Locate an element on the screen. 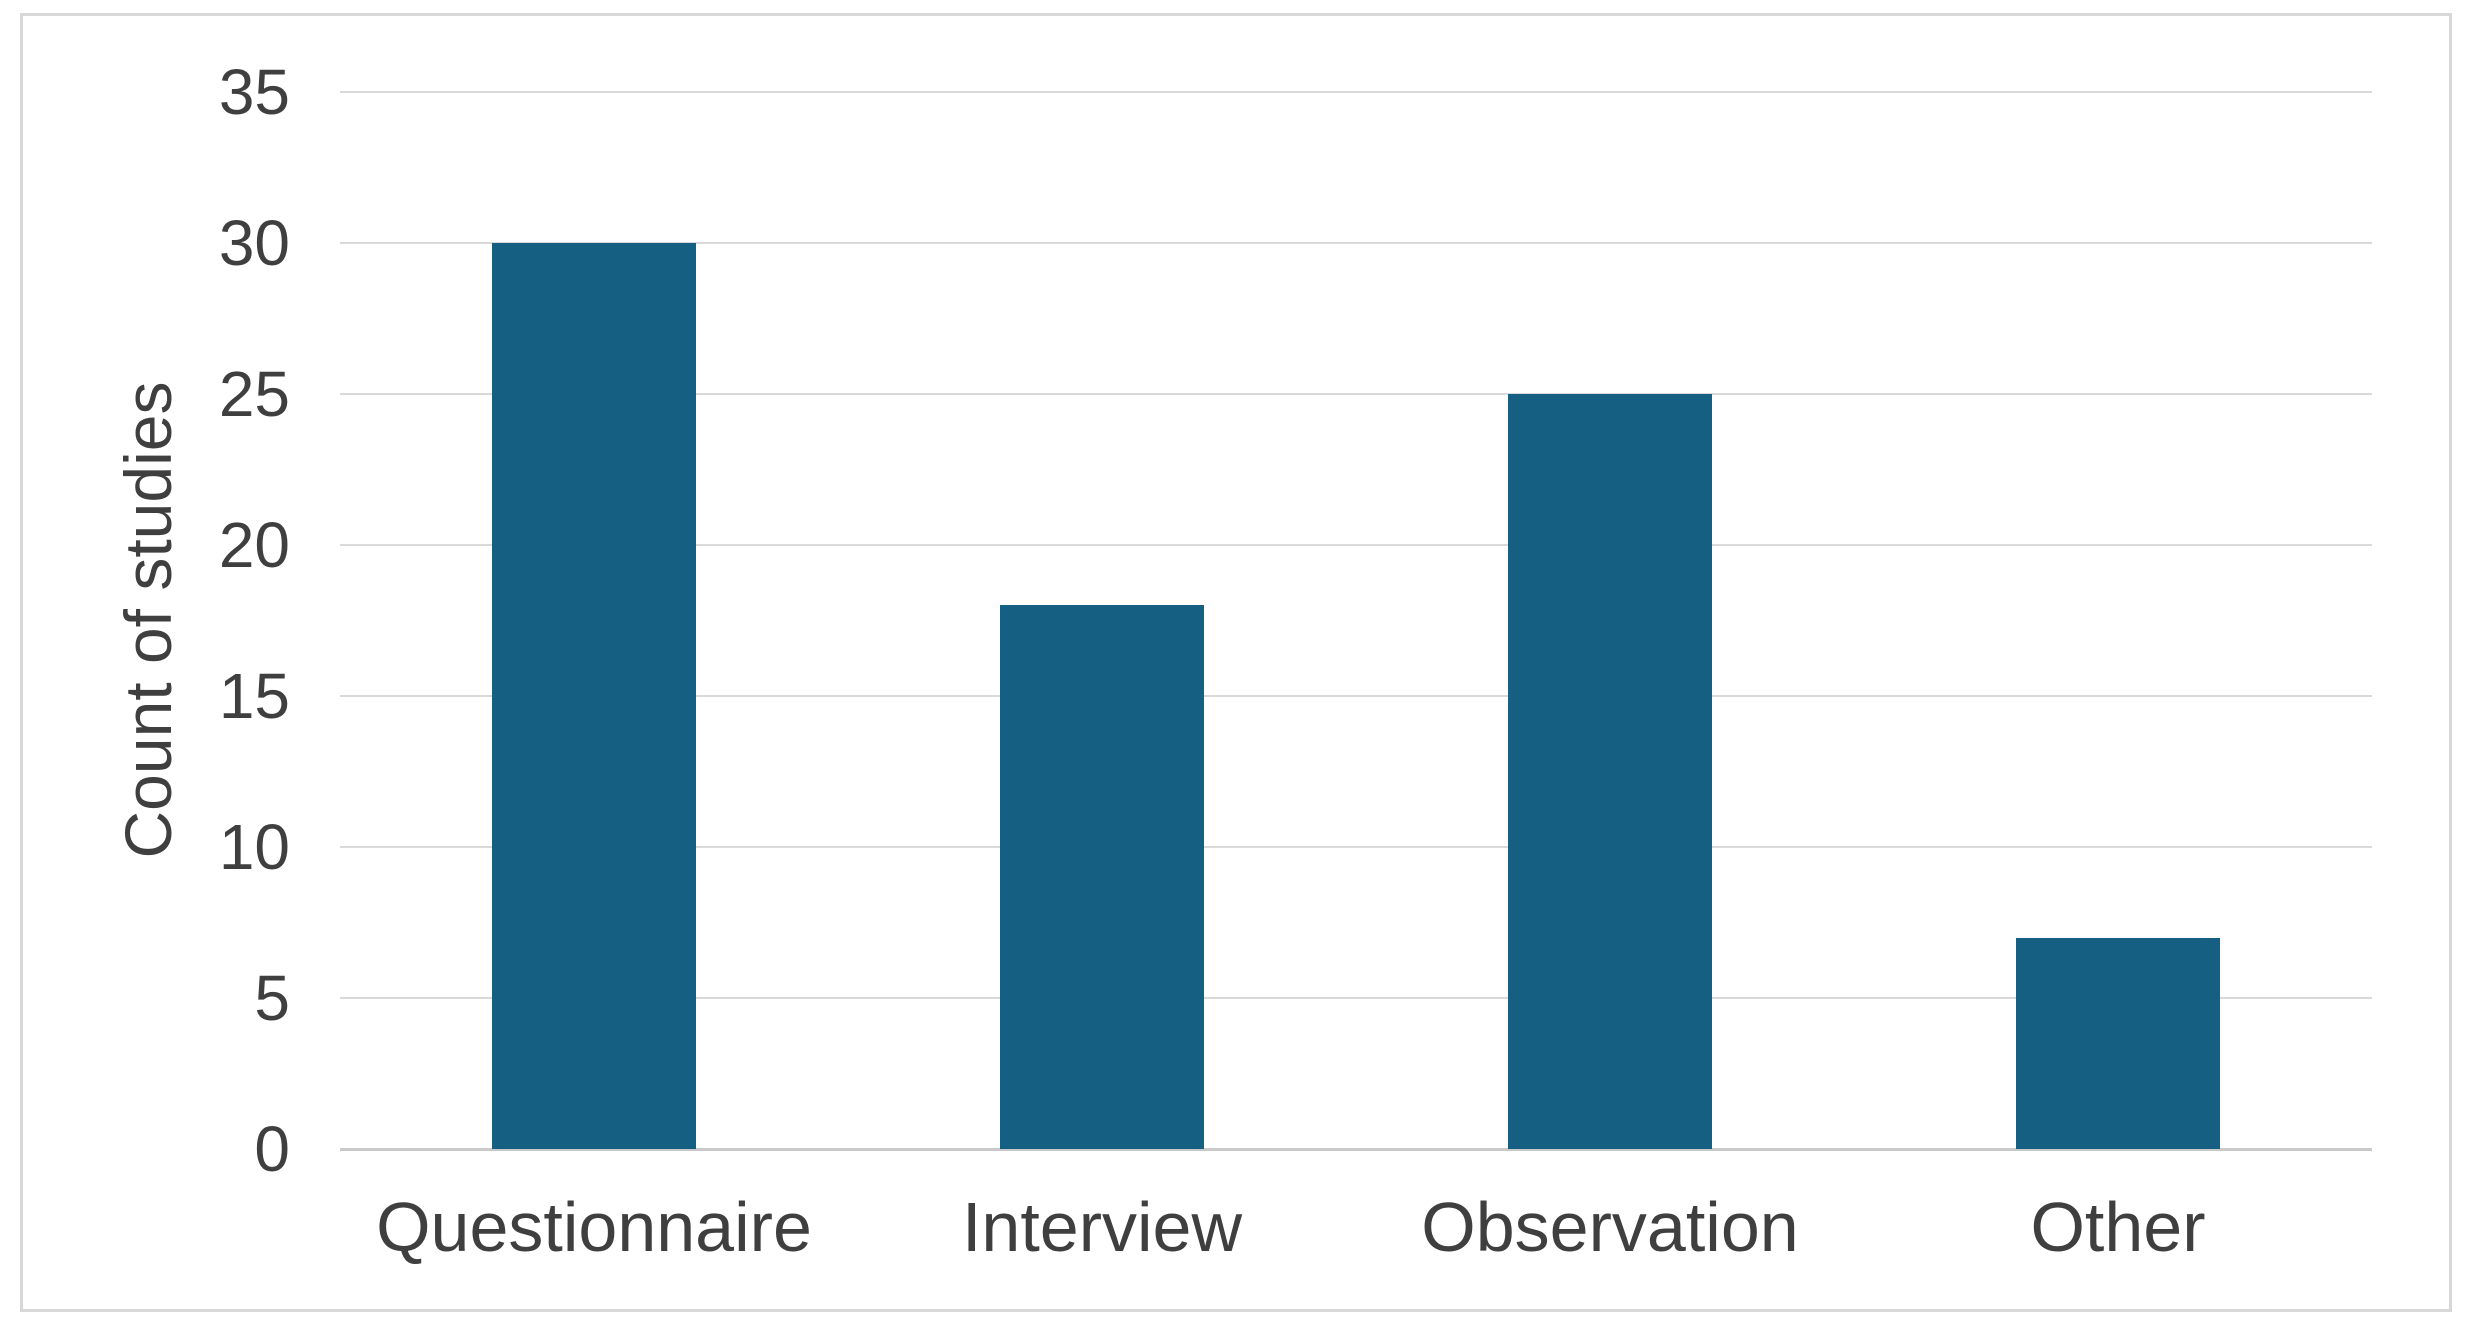  bar-interview is located at coordinates (1102, 877).